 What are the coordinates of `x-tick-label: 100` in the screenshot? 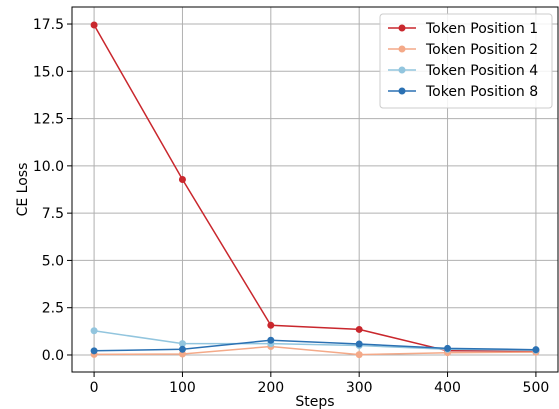 It's located at (182, 388).